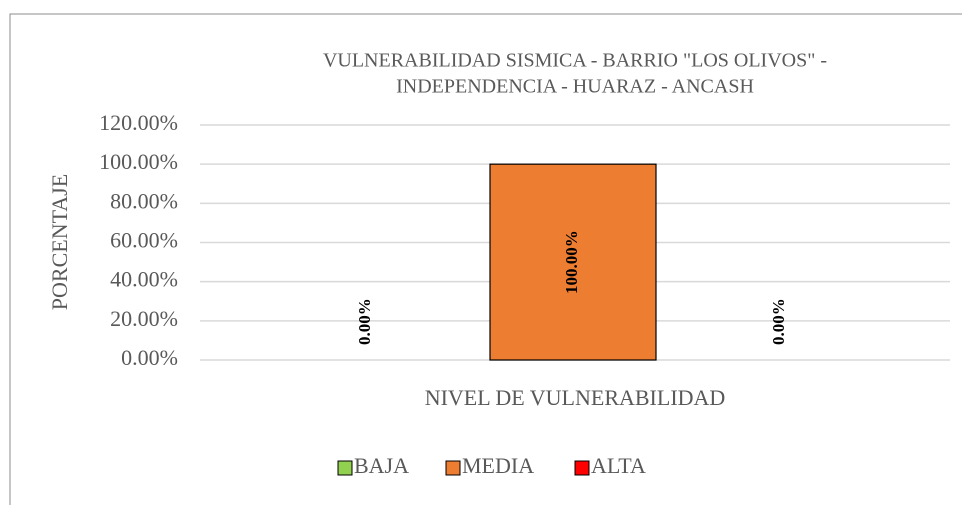 This screenshot has height=505, width=966. What do you see at coordinates (138, 161) in the screenshot?
I see `y-tick-label: 100.00%` at bounding box center [138, 161].